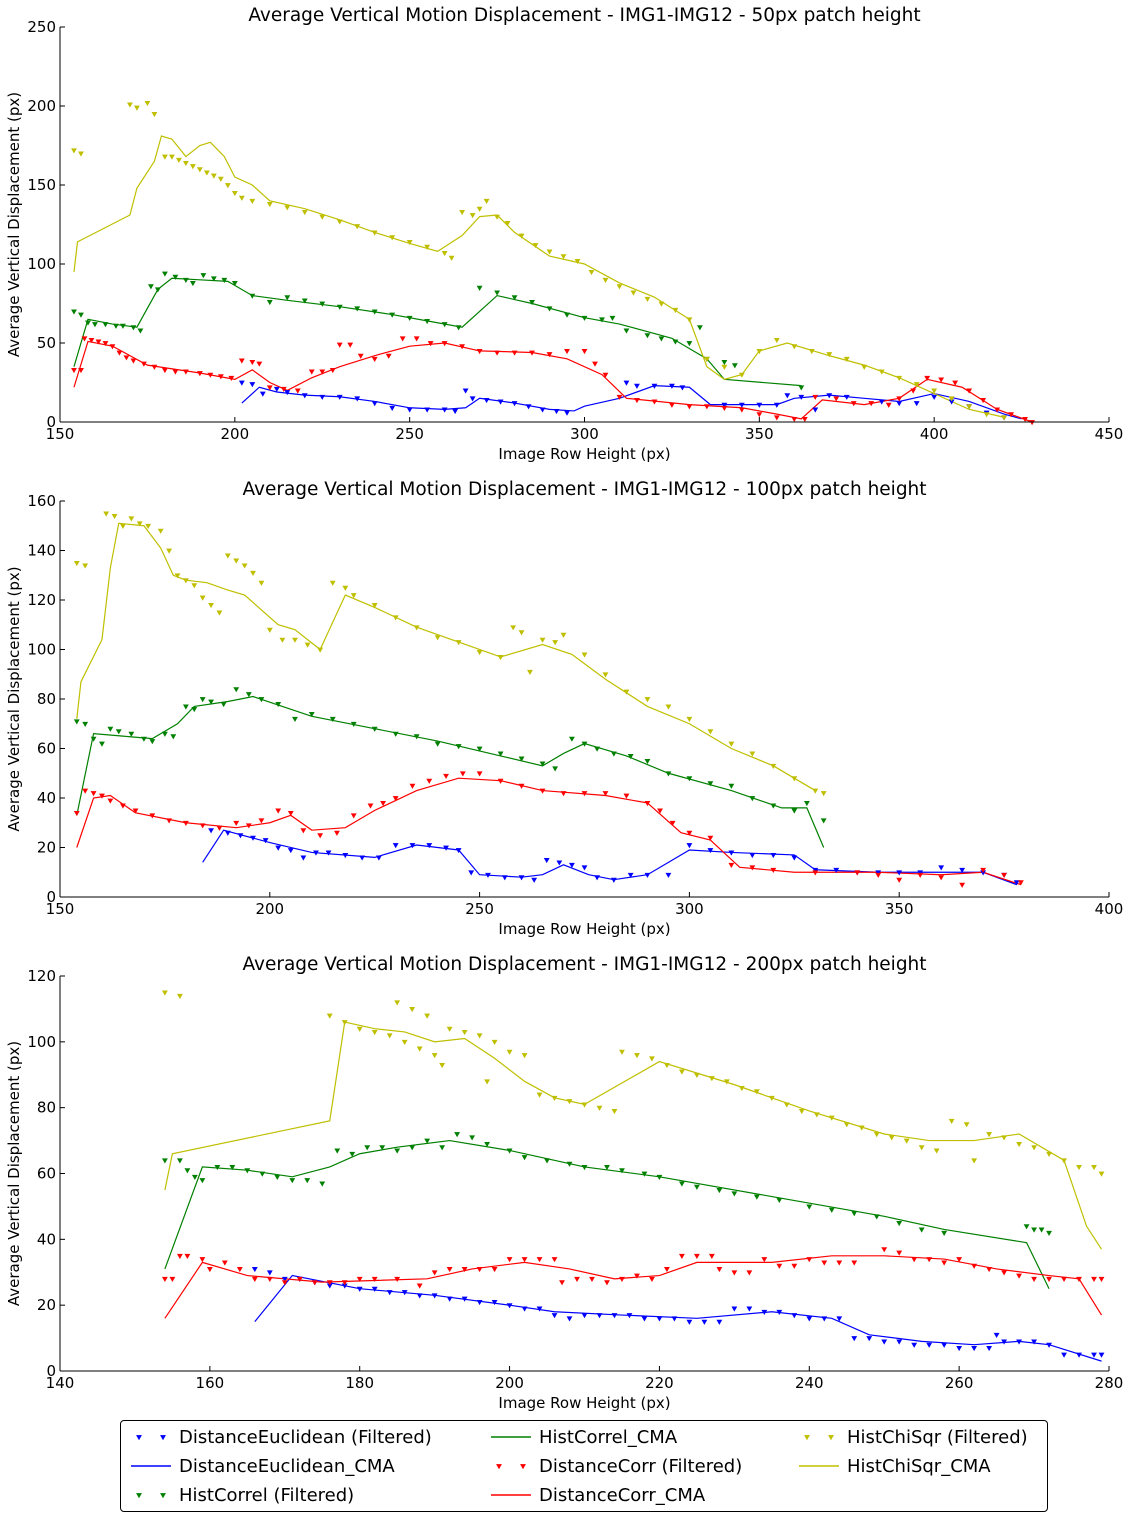 Image resolution: width=1130 pixels, height=1521 pixels. I want to click on y-tick-label: 60, so click(46, 1174).